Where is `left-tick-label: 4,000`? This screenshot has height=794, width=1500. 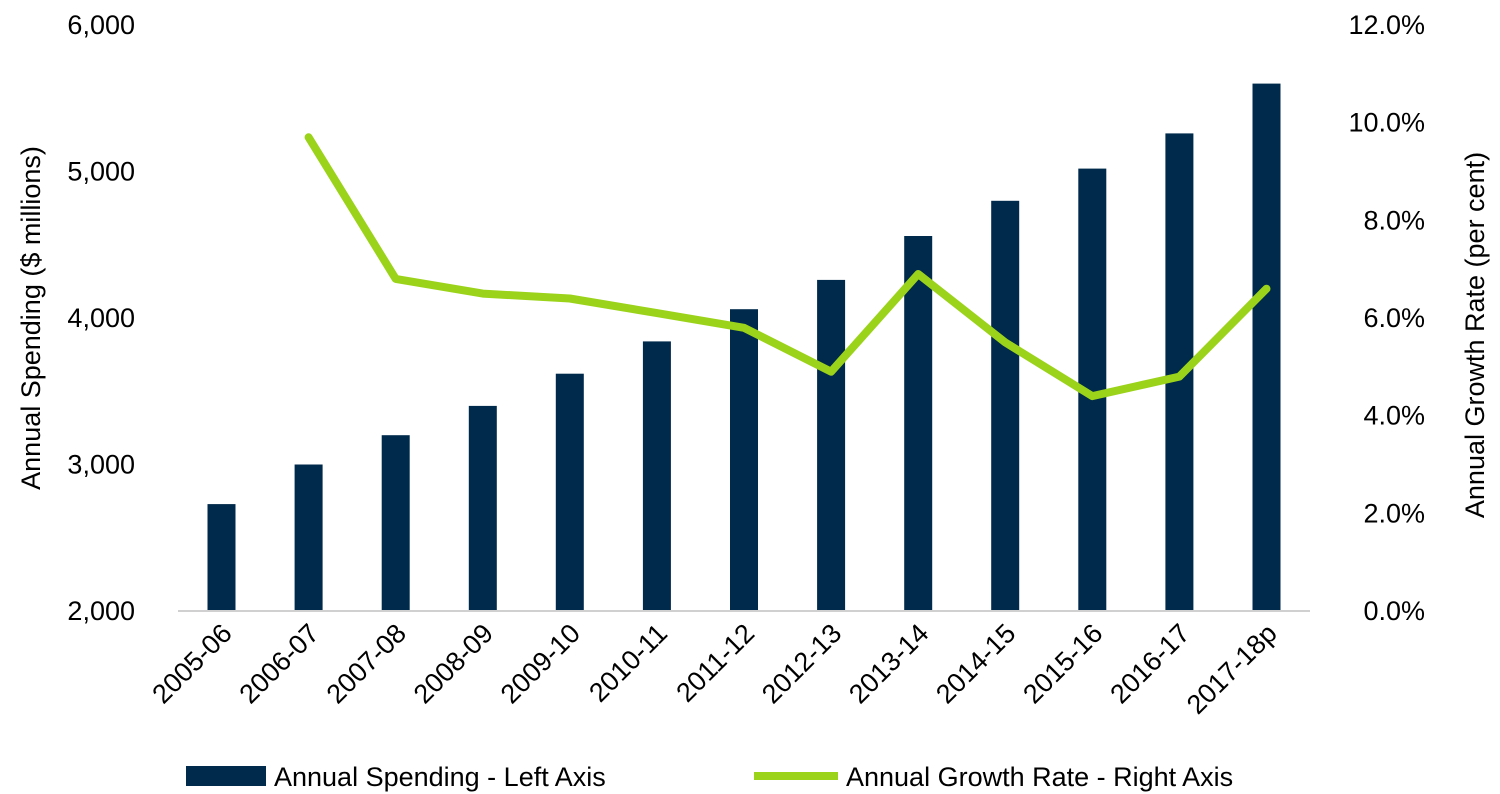 left-tick-label: 4,000 is located at coordinates (101, 318).